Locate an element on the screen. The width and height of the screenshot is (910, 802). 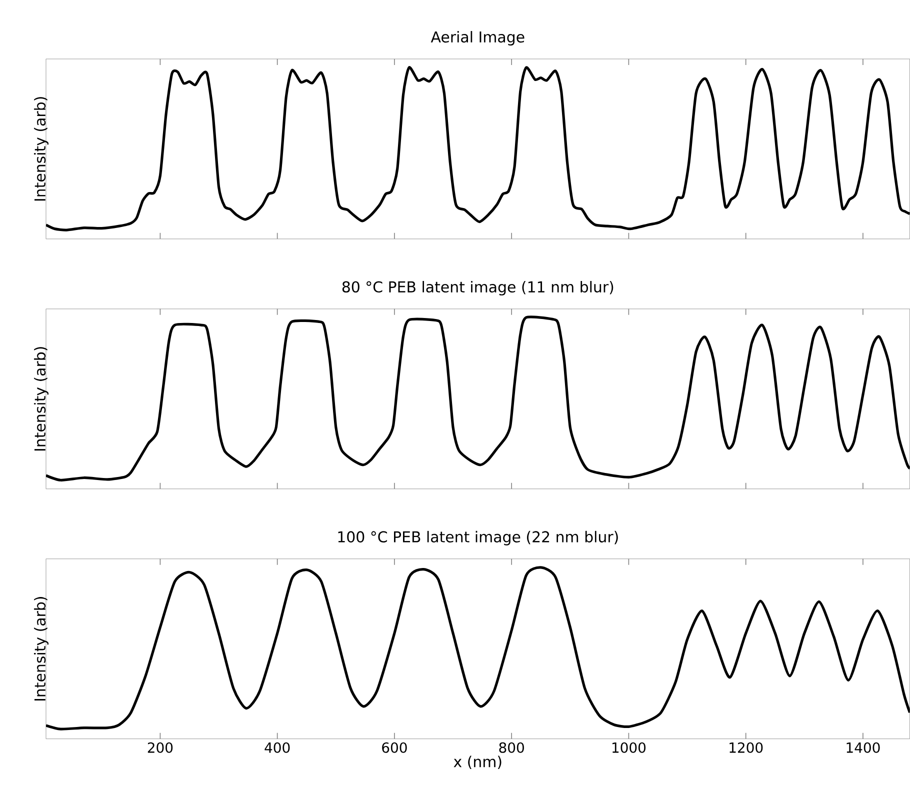
x-tick-label: 800 is located at coordinates (511, 747).